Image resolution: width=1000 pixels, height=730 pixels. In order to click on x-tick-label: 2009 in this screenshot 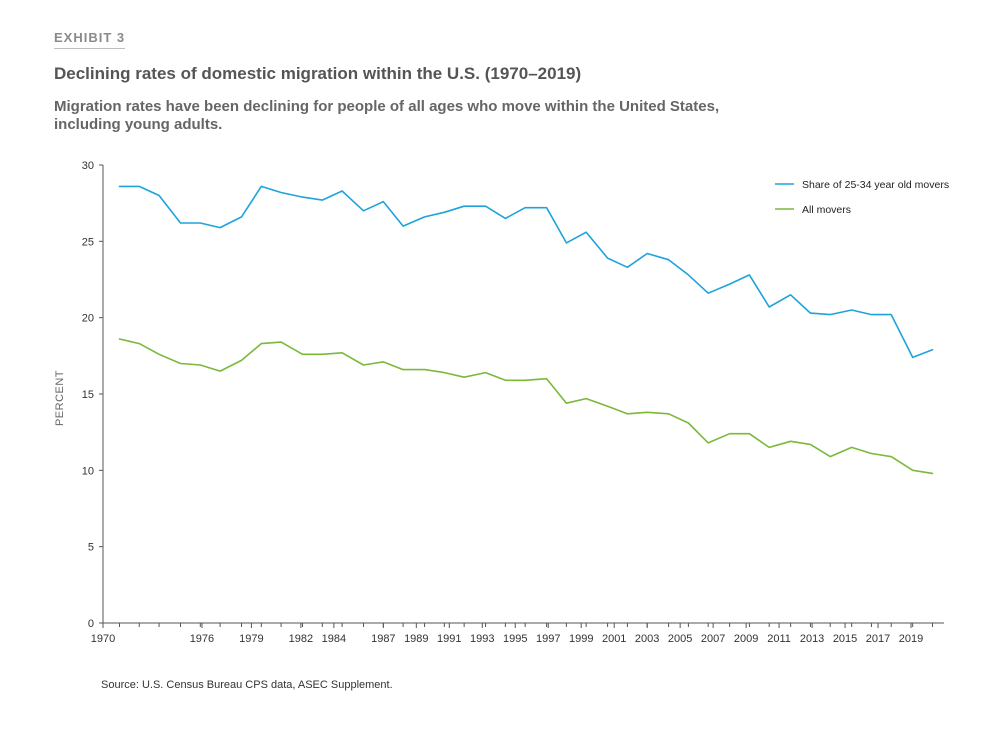, I will do `click(746, 639)`.